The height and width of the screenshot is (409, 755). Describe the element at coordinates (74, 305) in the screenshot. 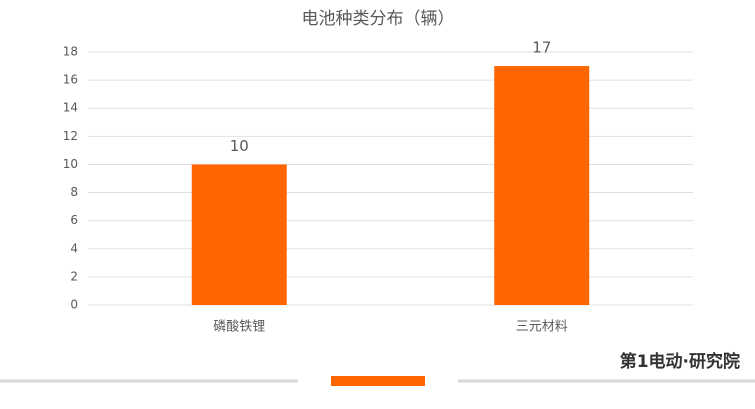

I see `y-tick-label: 0` at that location.